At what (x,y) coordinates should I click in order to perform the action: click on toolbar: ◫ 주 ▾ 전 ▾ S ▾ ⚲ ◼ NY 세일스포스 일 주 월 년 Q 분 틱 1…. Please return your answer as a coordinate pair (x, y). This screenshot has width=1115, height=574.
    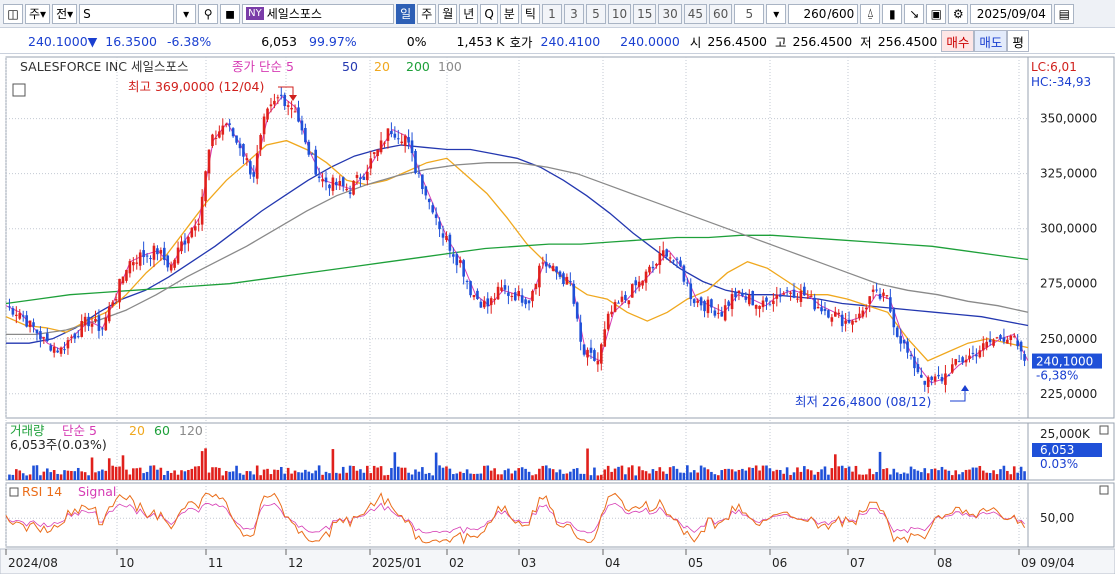
    Looking at the image, I should click on (557, 14).